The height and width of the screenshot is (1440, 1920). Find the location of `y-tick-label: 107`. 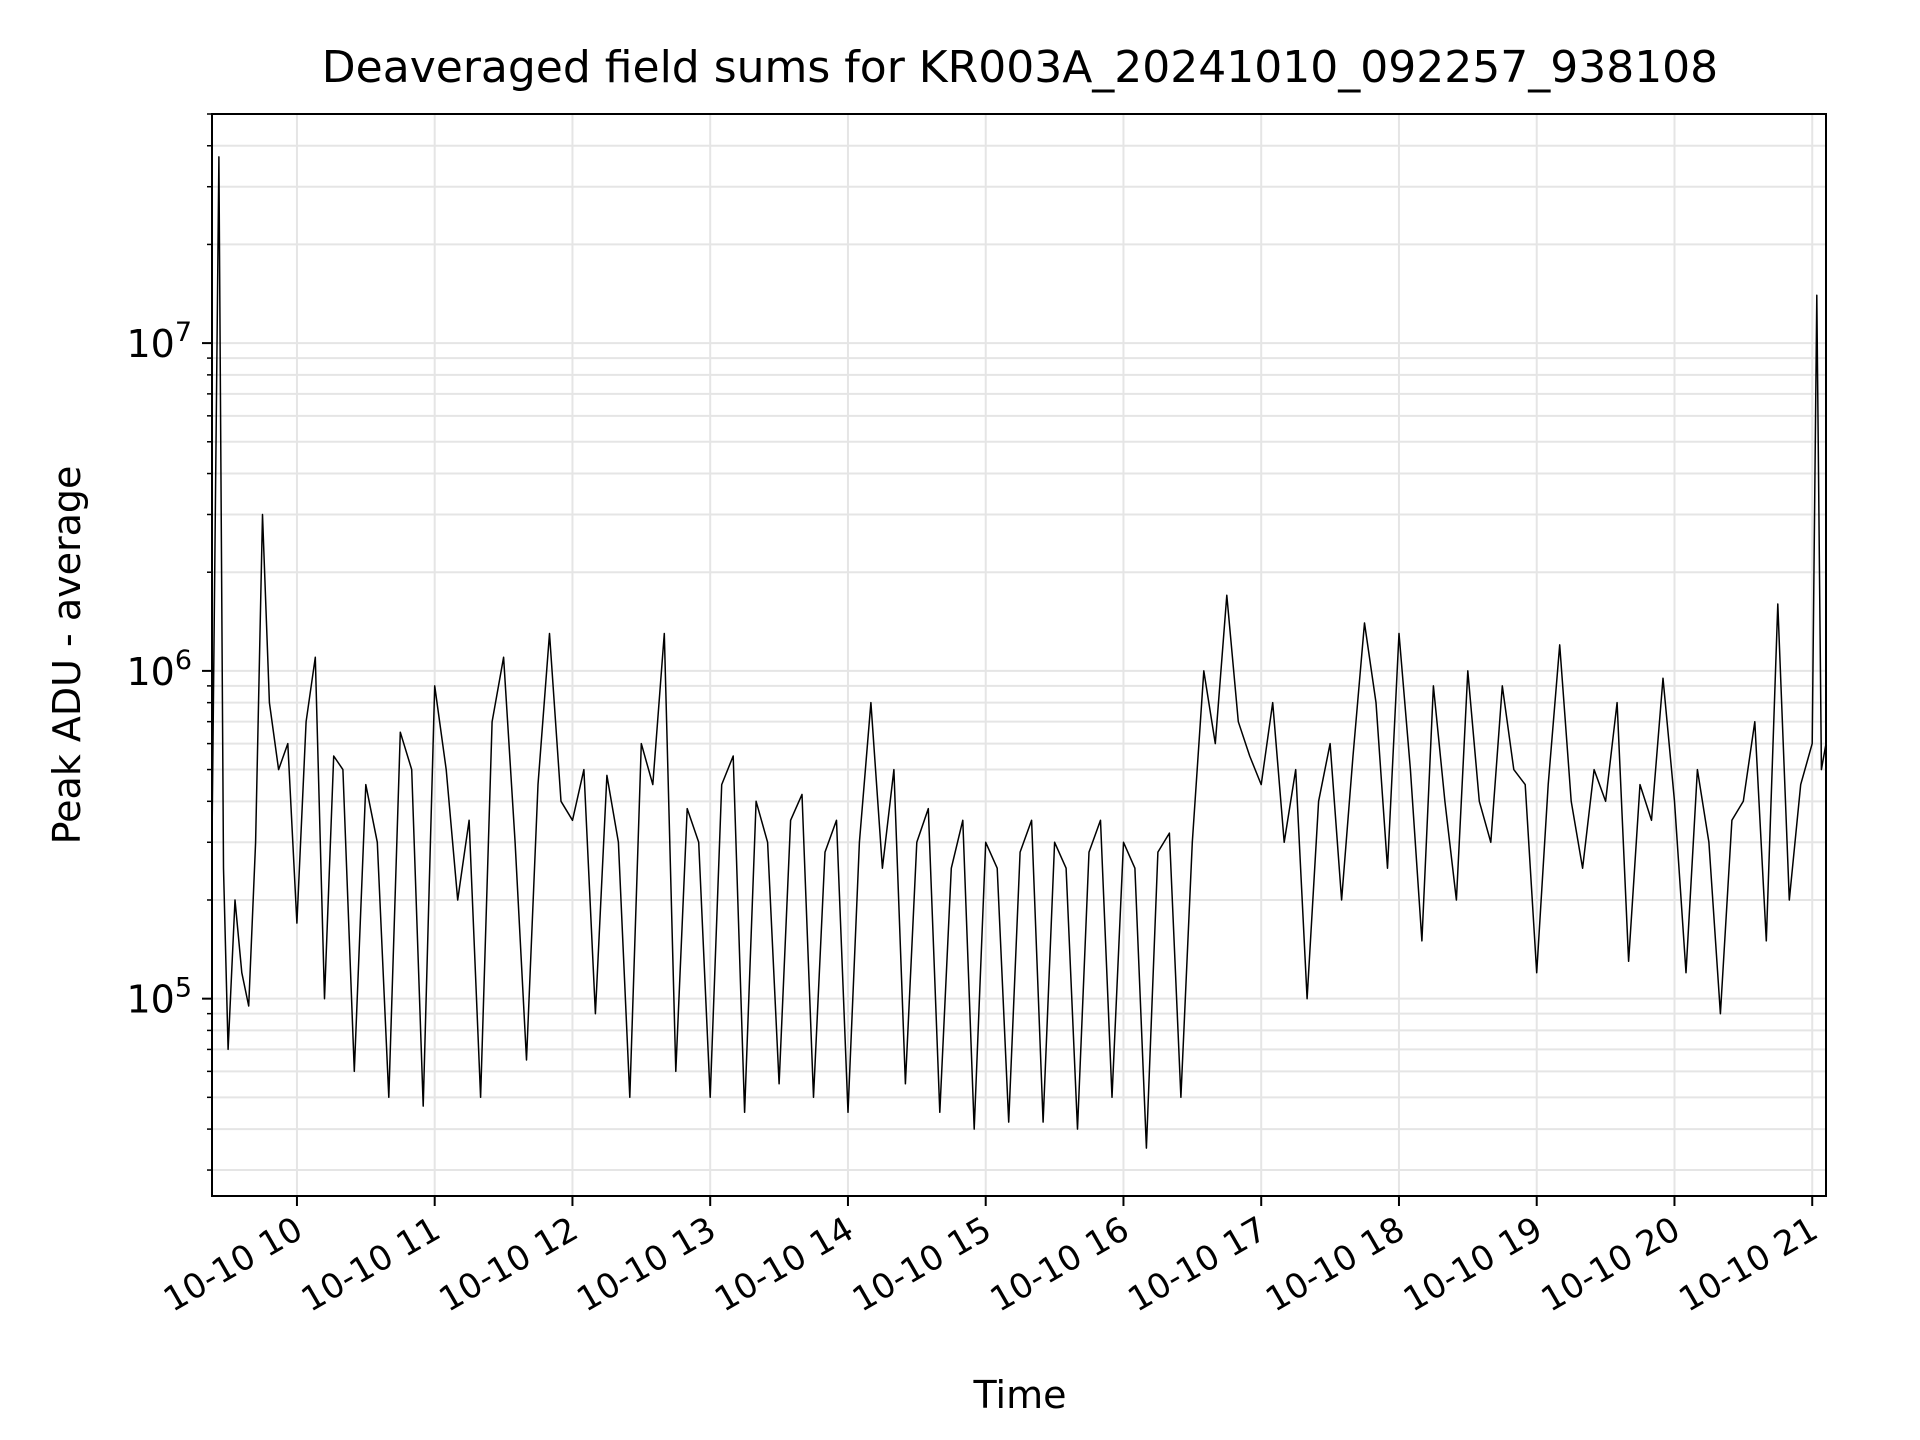

y-tick-label: 107 is located at coordinates (159, 341).